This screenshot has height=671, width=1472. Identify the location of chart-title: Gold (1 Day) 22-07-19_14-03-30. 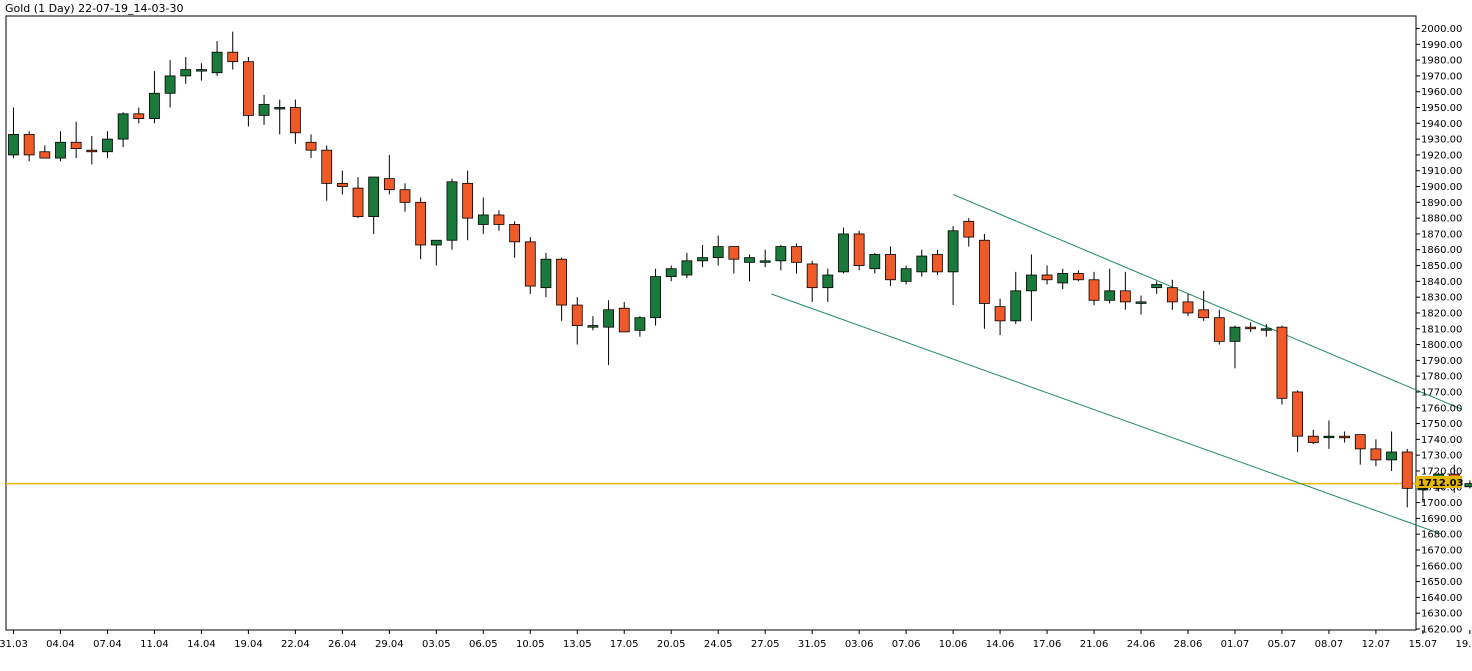
(94, 8).